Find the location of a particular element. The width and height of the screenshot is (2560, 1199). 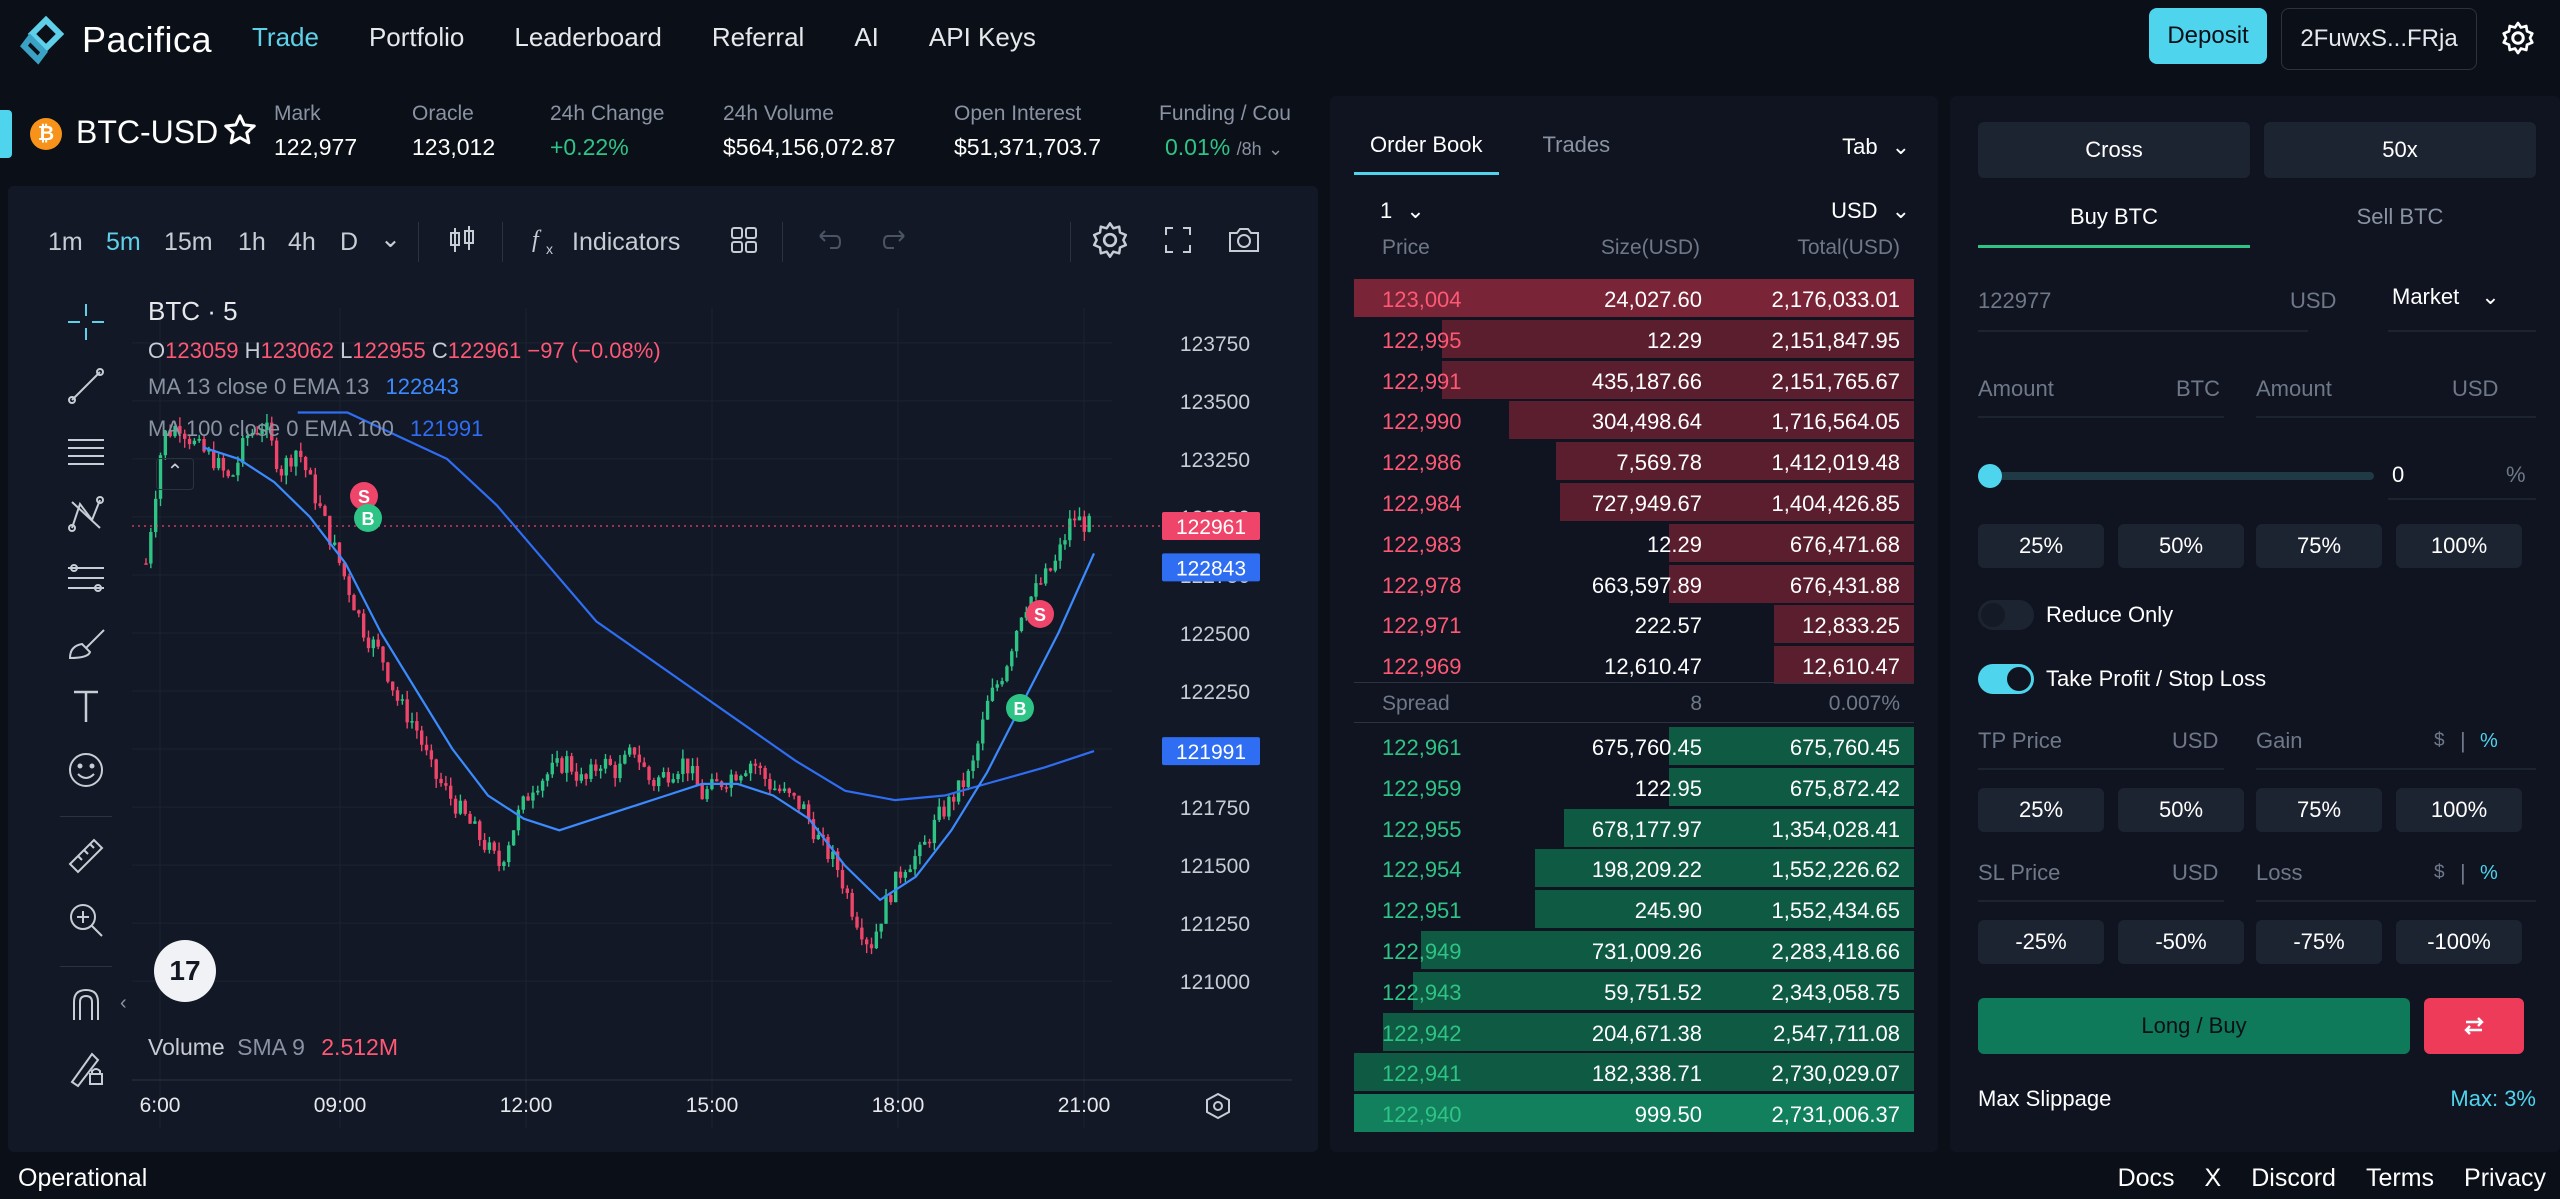

margin-mode-button: Cross is located at coordinates (2114, 150).